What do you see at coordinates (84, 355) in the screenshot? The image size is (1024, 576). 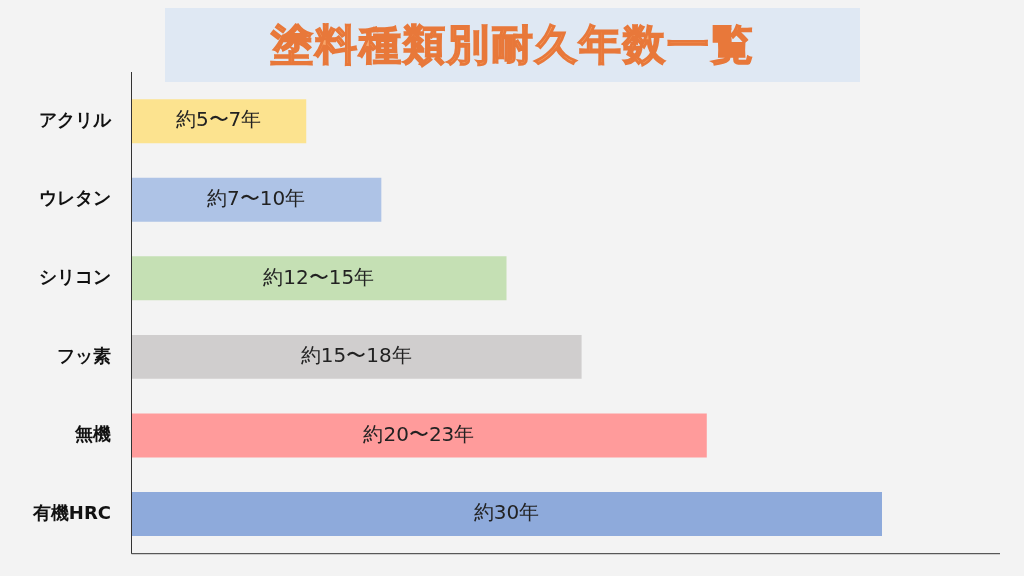 I see `y-tick-label: フッ素` at bounding box center [84, 355].